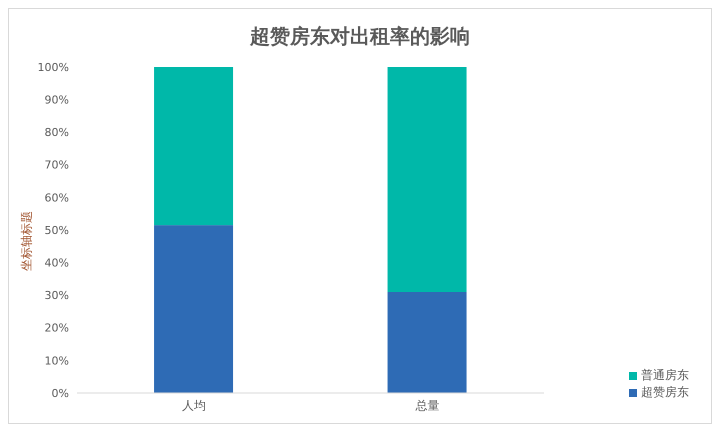 The height and width of the screenshot is (432, 720). What do you see at coordinates (56, 361) in the screenshot?
I see `y-tick-label: 10%` at bounding box center [56, 361].